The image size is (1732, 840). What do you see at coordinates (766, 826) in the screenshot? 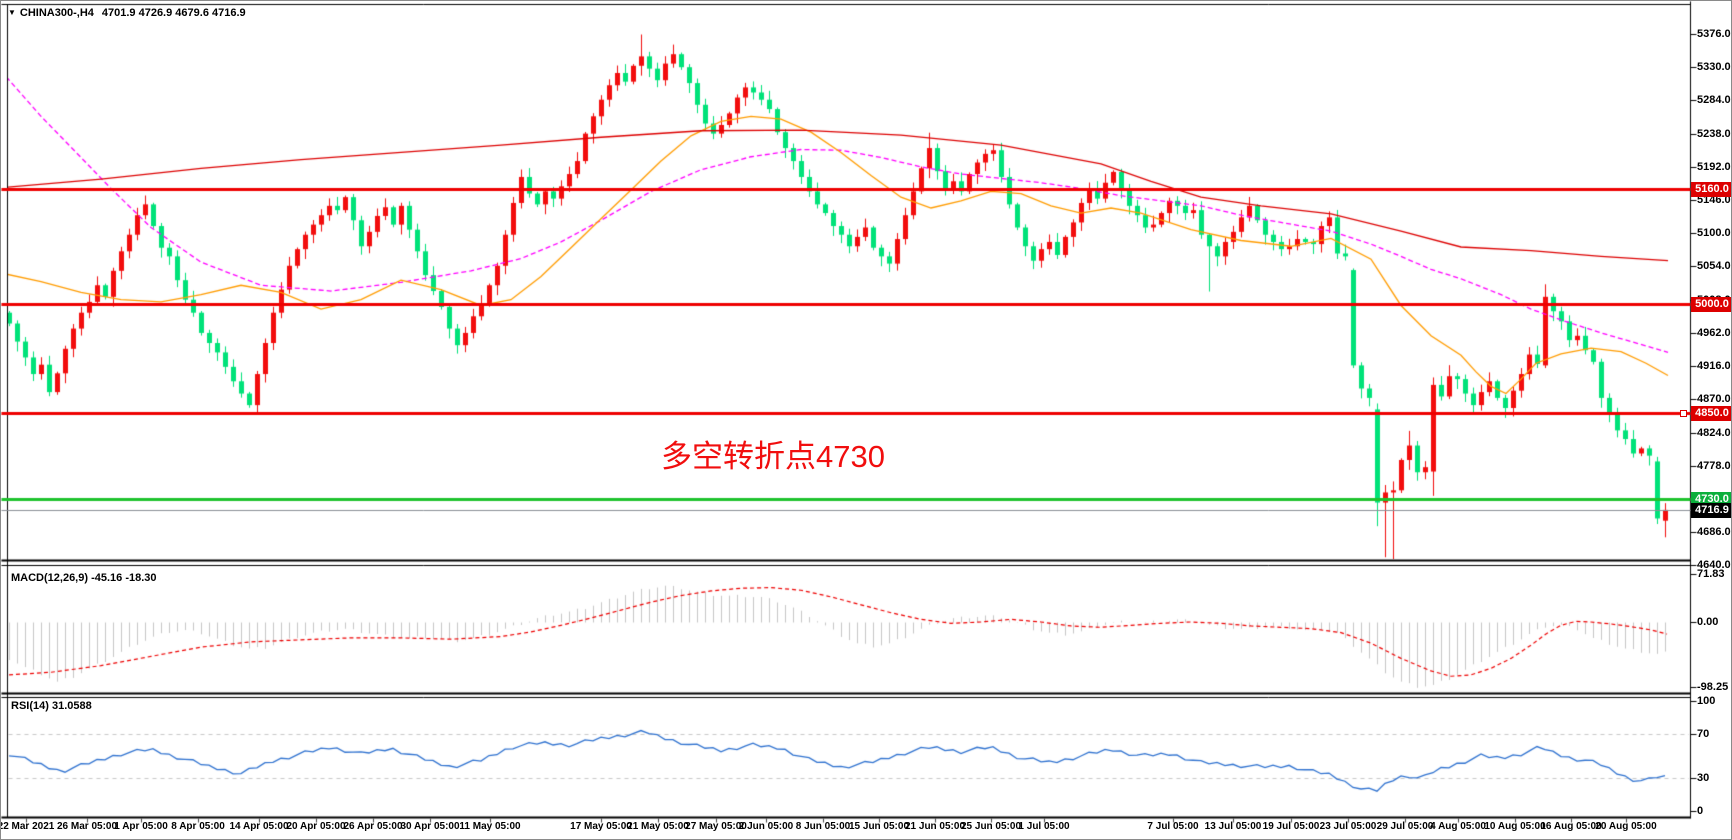
I see `date-axis-label: 2 Jun 05:00` at bounding box center [766, 826].